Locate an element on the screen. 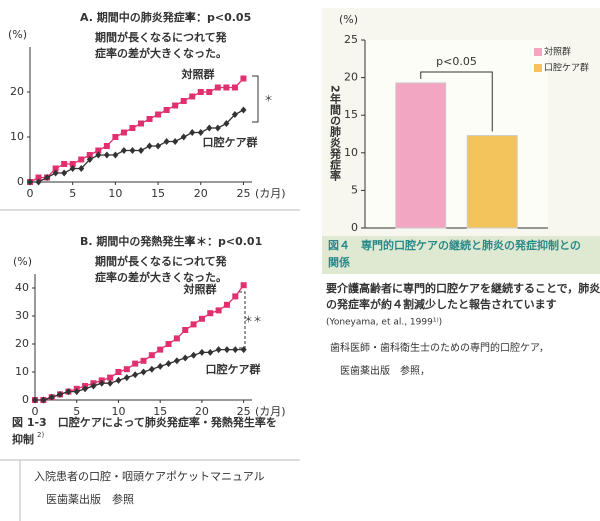  significance: ＊：p<0.05 is located at coordinates (218, 17).